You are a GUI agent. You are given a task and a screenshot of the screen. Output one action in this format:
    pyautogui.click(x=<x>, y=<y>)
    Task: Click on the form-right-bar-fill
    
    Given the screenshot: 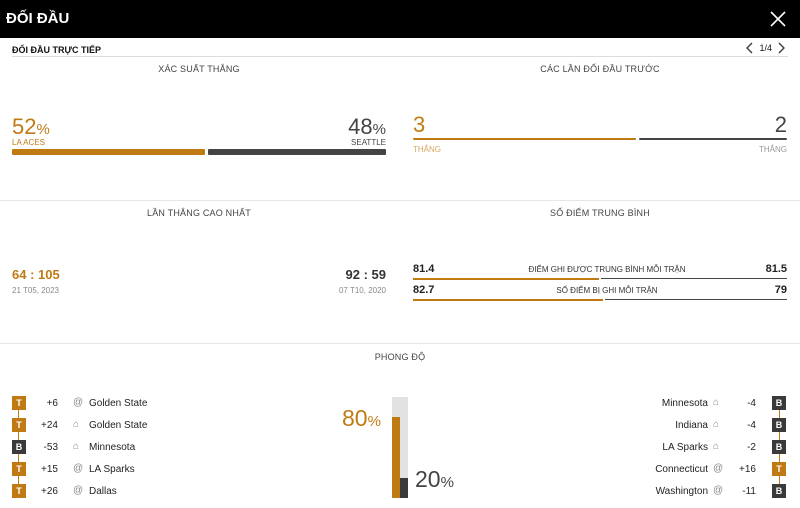 What is the action you would take?
    pyautogui.click(x=404, y=488)
    